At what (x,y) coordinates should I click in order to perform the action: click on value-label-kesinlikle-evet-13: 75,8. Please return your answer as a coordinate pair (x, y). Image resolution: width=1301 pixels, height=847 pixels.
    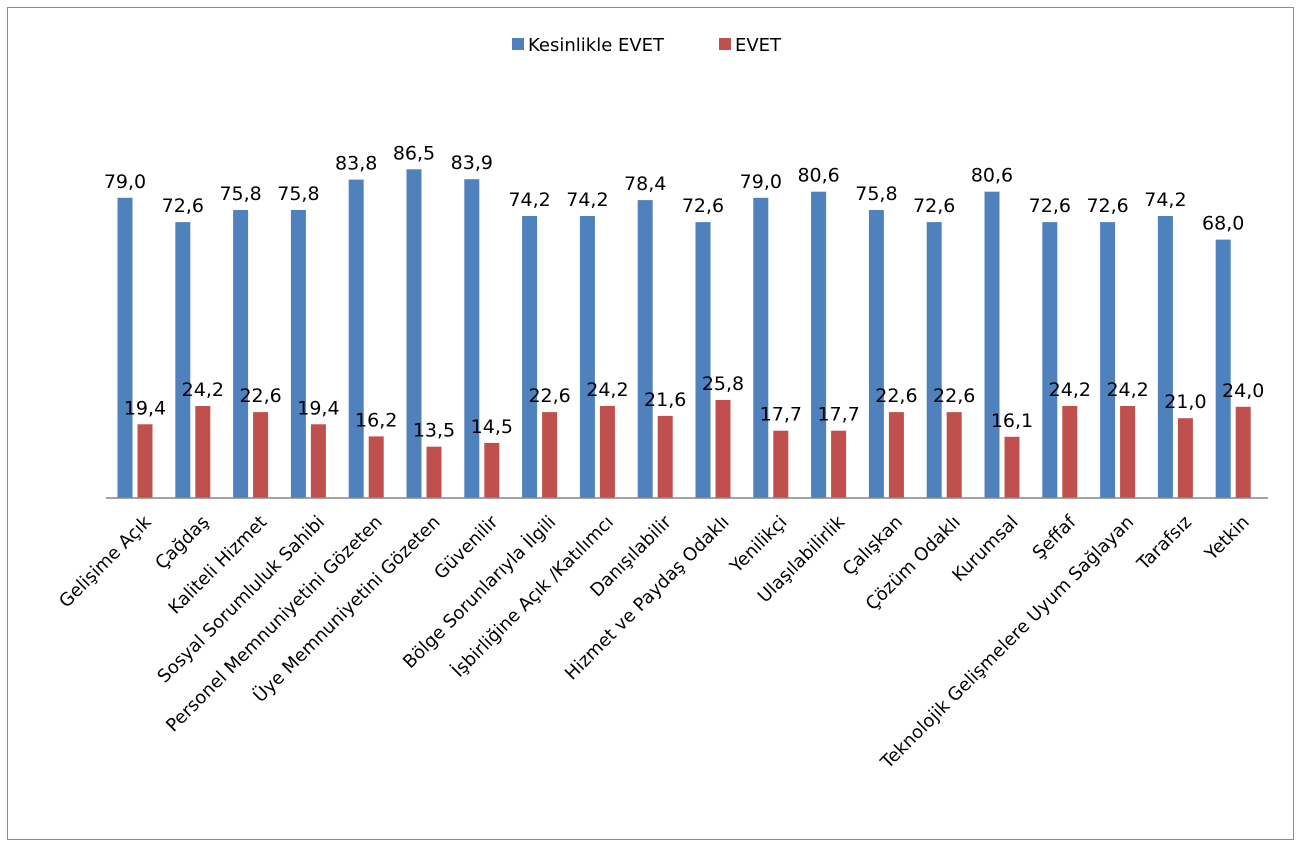
    Looking at the image, I should click on (876, 194).